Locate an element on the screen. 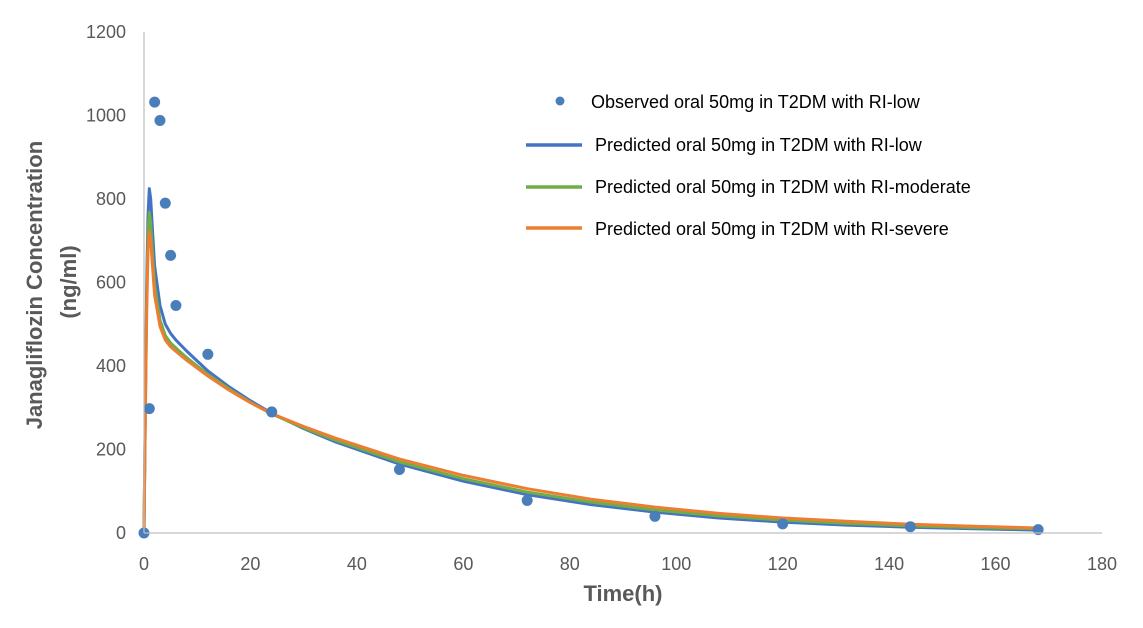  legend-marker-observed is located at coordinates (560, 101).